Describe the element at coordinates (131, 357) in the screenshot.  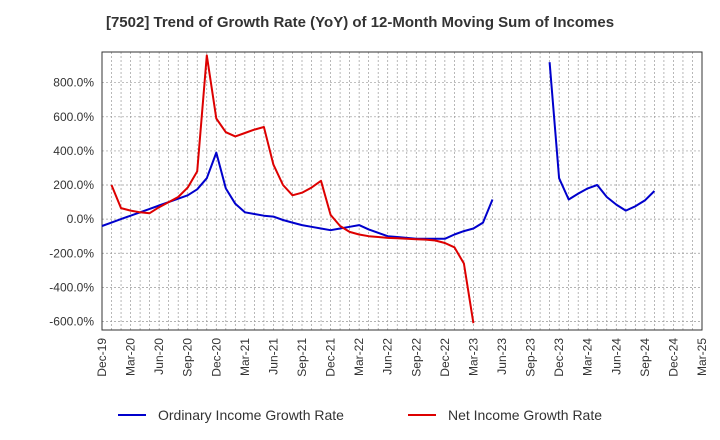
I see `x-tick-label: Mar-20` at that location.